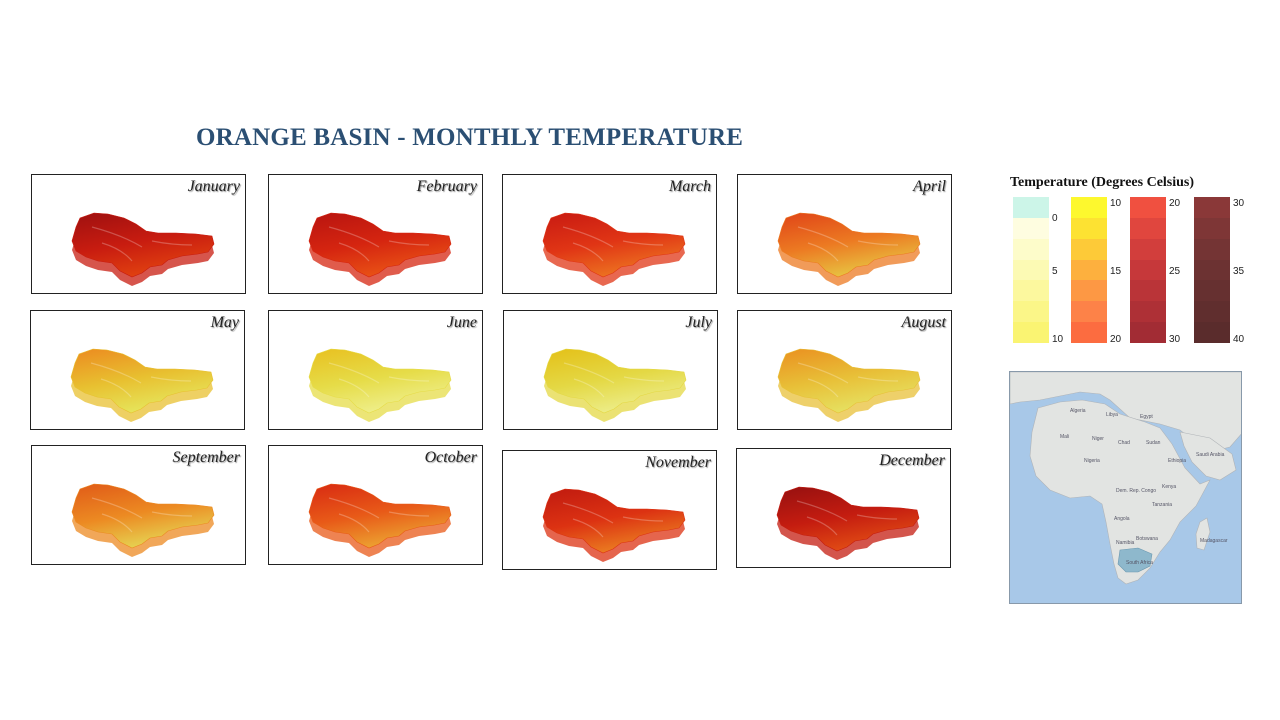 This screenshot has height=720, width=1280. Describe the element at coordinates (1147, 539) in the screenshot. I see `label-botswana: Botswana` at that location.